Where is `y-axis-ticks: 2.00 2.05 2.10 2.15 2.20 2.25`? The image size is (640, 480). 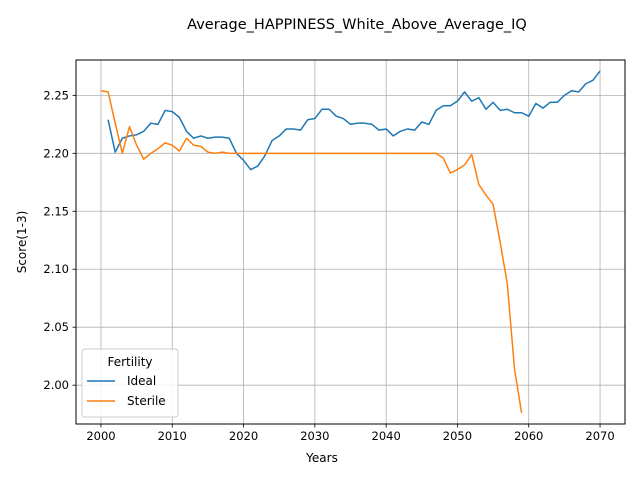
y-axis-ticks: 2.00 2.05 2.10 2.15 2.20 2.25 is located at coordinates (59, 240).